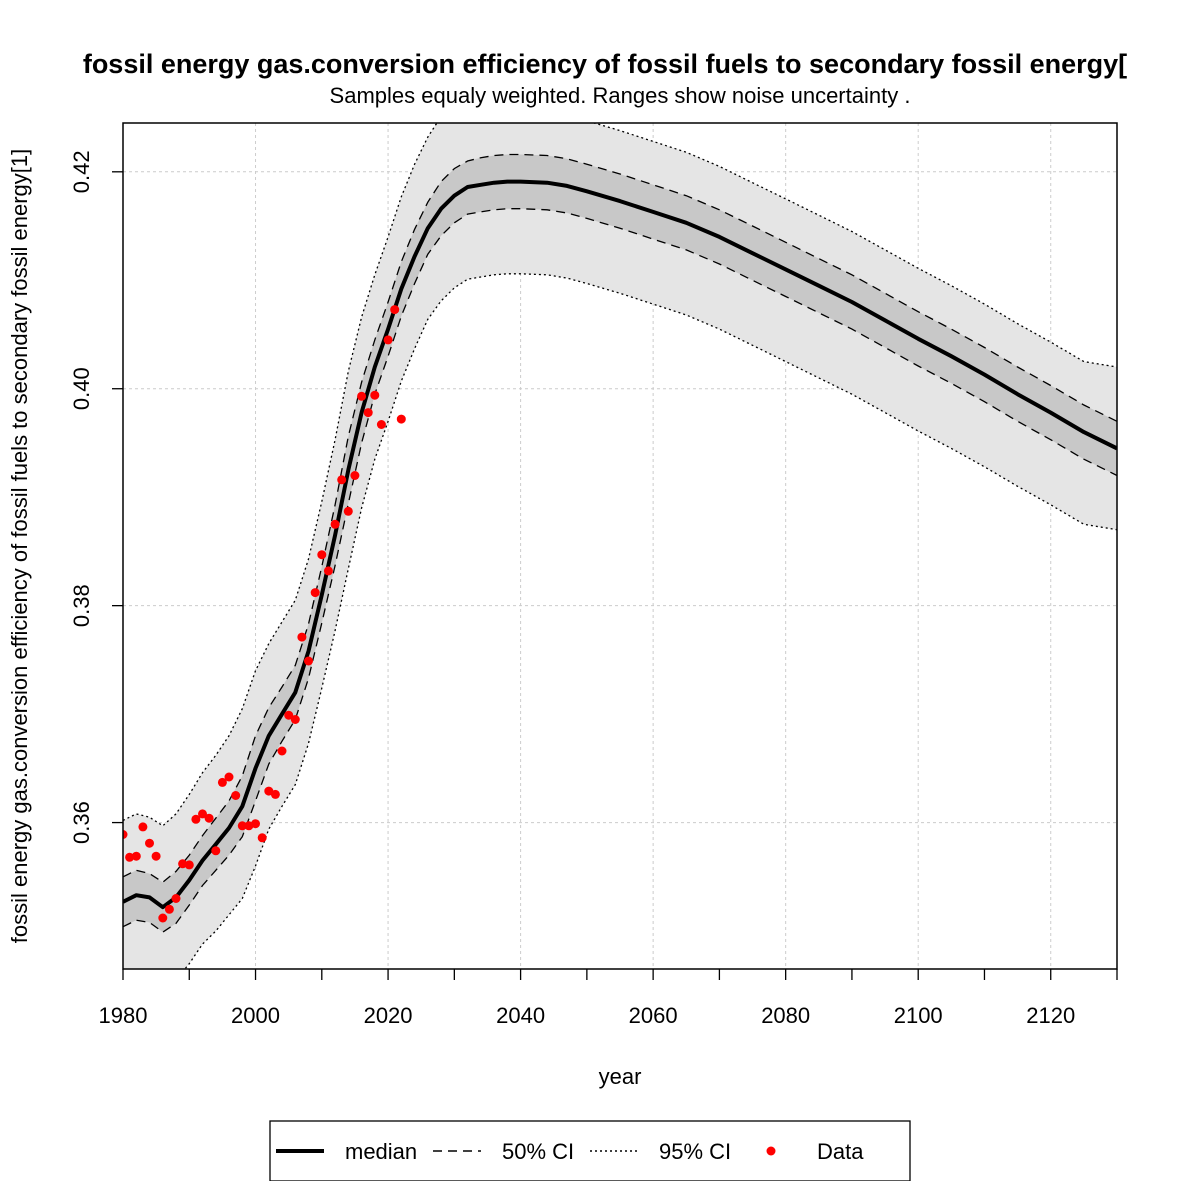 The width and height of the screenshot is (1181, 1181). What do you see at coordinates (1050, 1015) in the screenshot?
I see `x-tick-label: 2120` at bounding box center [1050, 1015].